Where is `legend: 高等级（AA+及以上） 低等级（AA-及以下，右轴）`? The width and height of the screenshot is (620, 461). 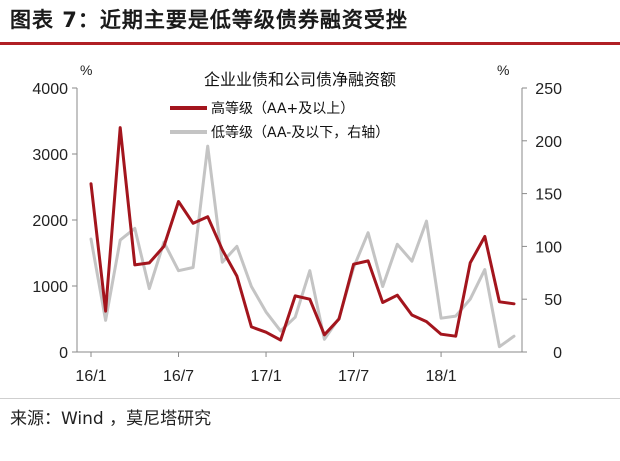 legend: 高等级（AA+及以上） 低等级（AA-及以下，右轴） is located at coordinates (279, 120).